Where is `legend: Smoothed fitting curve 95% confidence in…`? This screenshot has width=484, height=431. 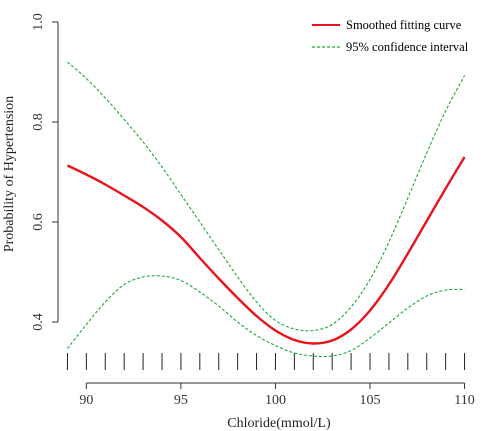
legend: Smoothed fitting curve 95% confidence in… is located at coordinates (390, 36).